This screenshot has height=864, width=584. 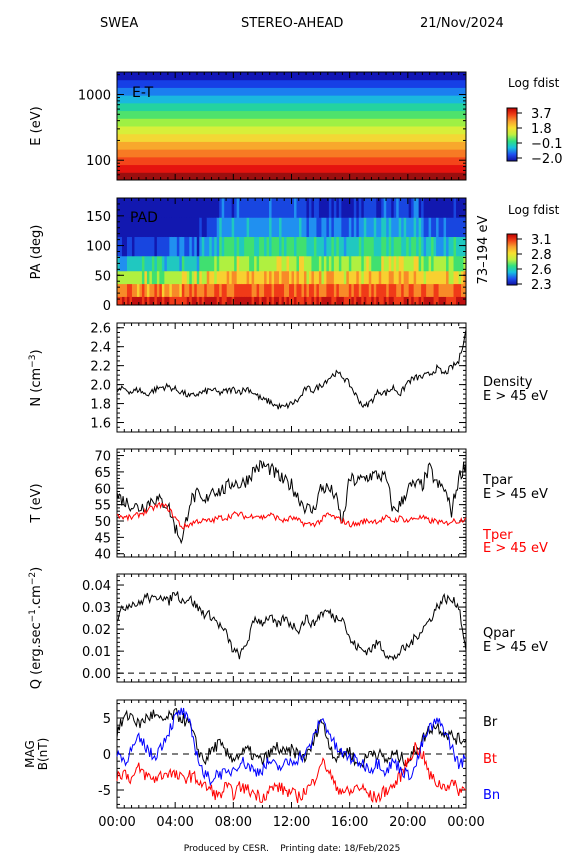 I want to click on pad-y-tick-label: 0, so click(x=107, y=306).